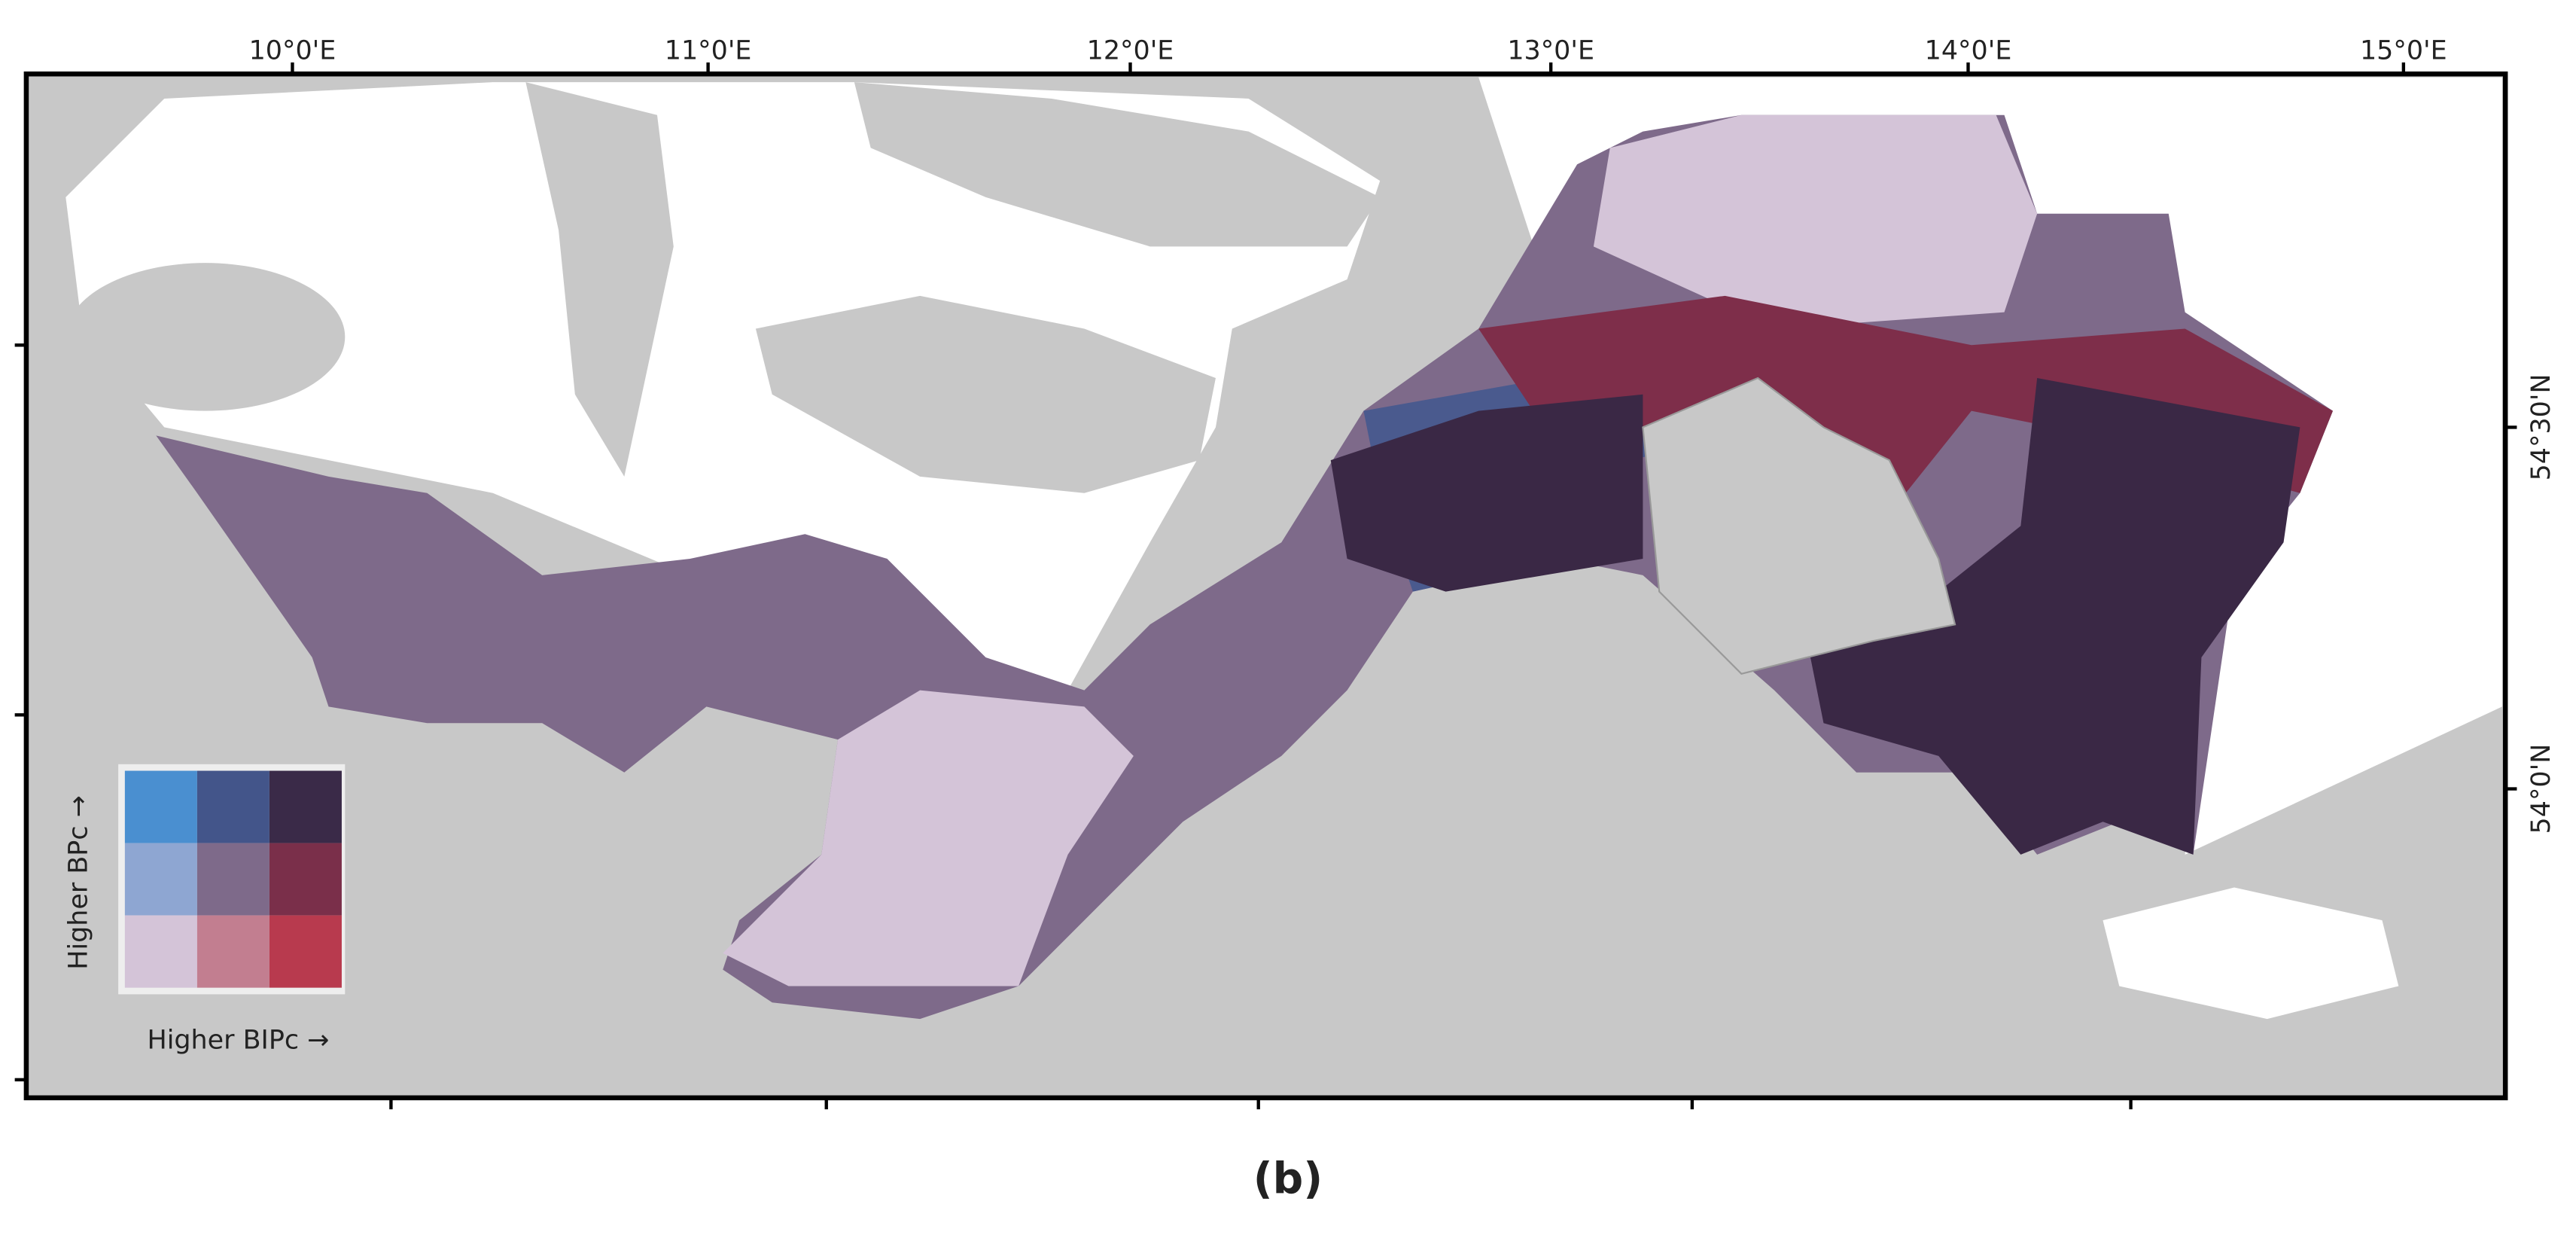  What do you see at coordinates (238, 1040) in the screenshot?
I see `legend-x-label: Higher BIPc →` at bounding box center [238, 1040].